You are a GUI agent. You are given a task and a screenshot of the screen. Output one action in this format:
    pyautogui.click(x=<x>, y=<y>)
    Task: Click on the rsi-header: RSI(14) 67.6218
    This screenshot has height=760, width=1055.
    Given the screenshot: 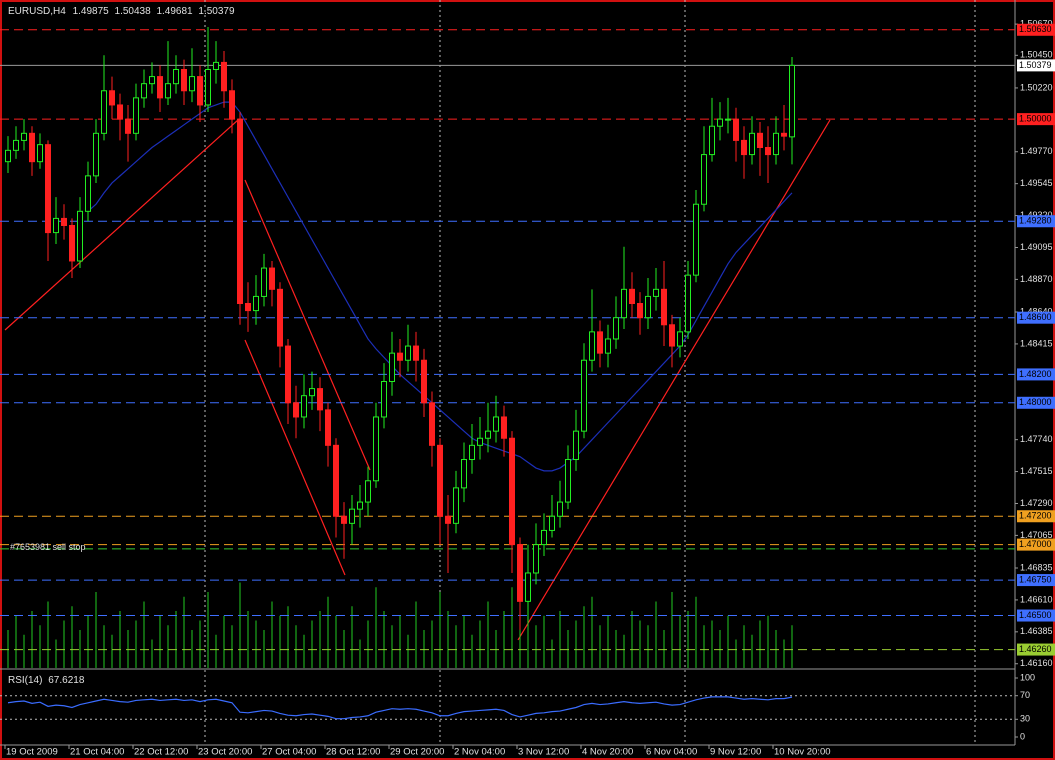 What is the action you would take?
    pyautogui.click(x=46, y=680)
    